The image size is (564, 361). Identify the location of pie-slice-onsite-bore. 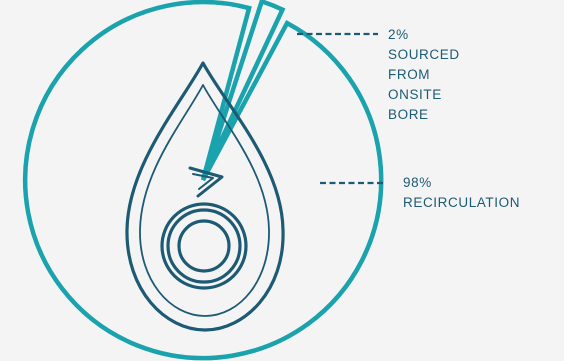
(245, 86).